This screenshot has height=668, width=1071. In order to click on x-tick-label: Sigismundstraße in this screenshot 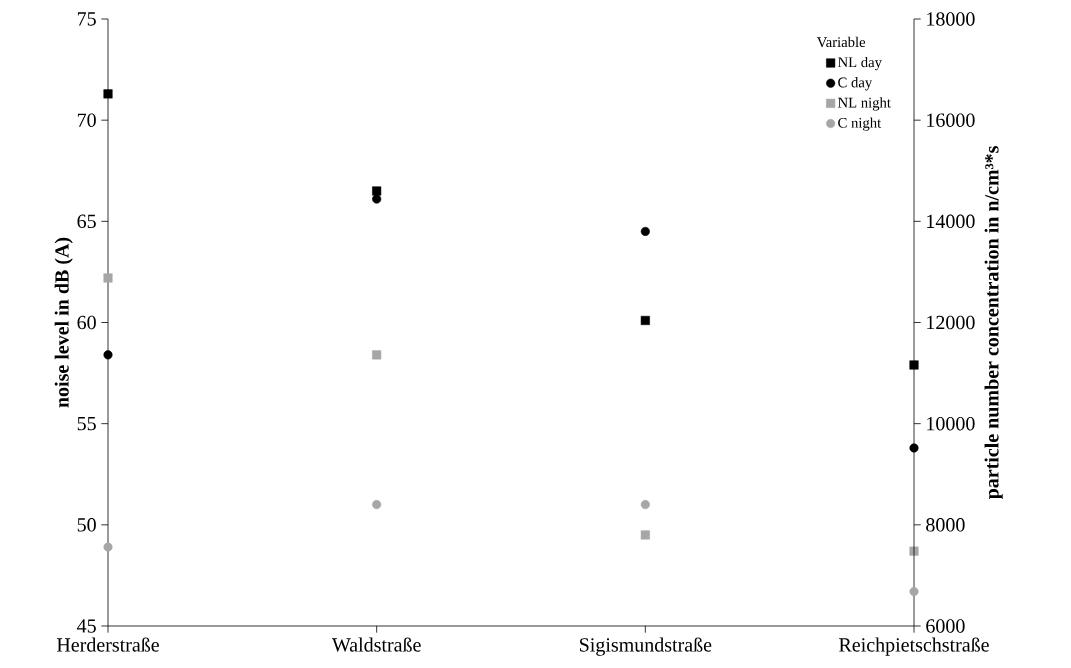, I will do `click(646, 646)`.